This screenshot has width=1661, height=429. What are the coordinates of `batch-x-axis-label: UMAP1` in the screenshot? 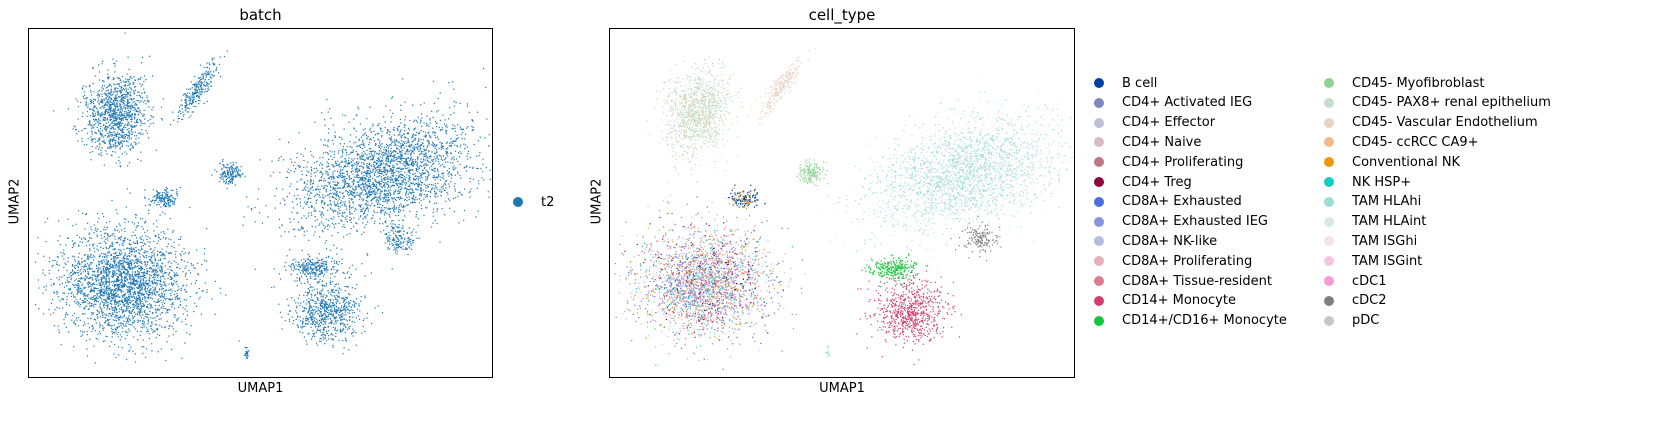 It's located at (260, 388).